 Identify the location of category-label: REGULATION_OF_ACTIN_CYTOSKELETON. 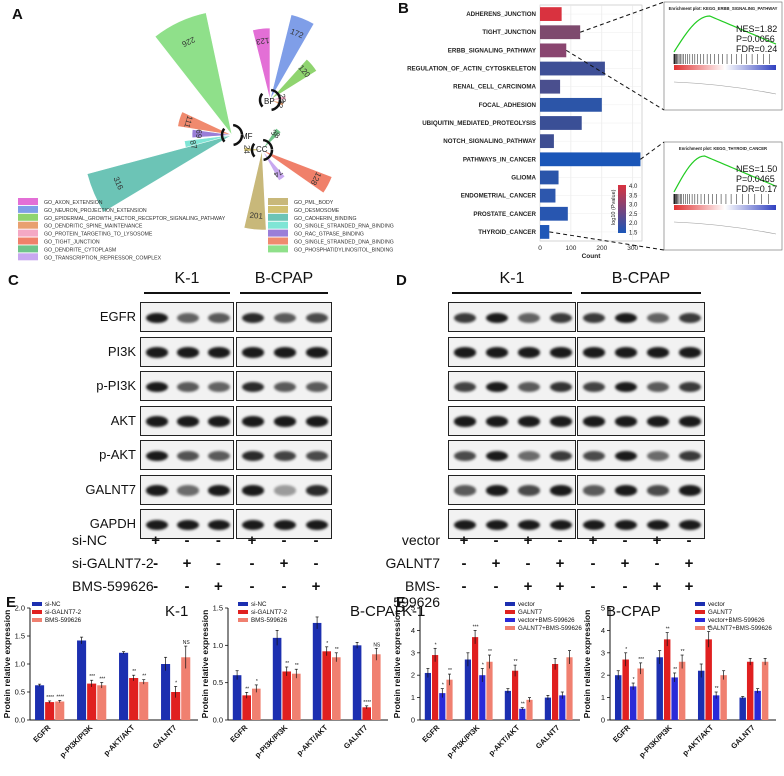
(471, 69).